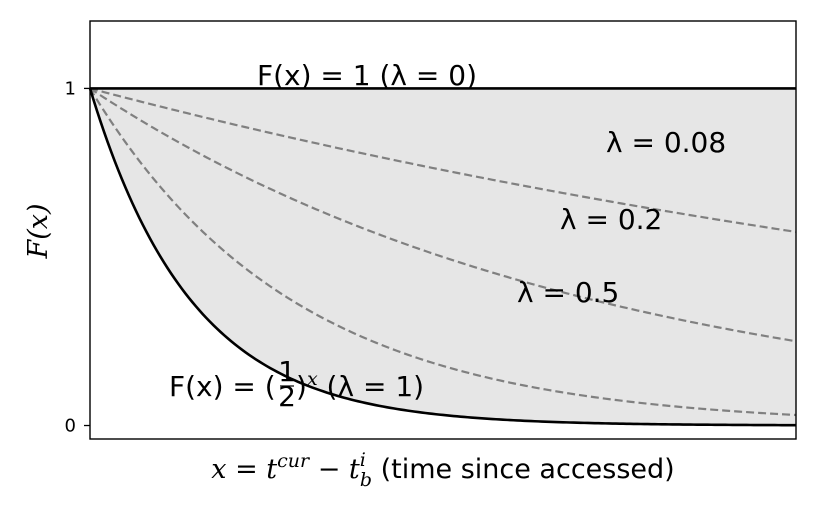 Image resolution: width=818 pixels, height=511 pixels. I want to click on x-label-text: (time since accessed), so click(523, 469).